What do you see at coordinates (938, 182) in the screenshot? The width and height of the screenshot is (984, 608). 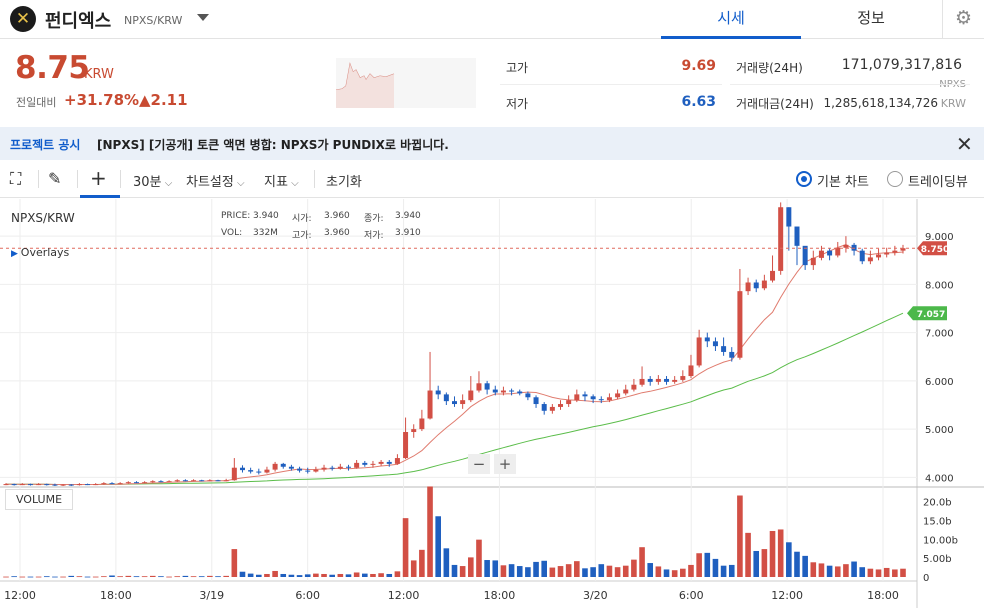 I see `tradingview-label: 트레이딩뷰` at bounding box center [938, 182].